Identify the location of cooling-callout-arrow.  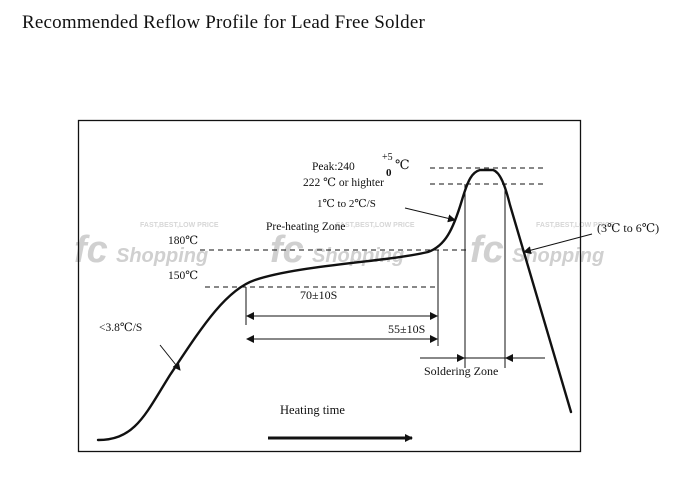
(558, 244).